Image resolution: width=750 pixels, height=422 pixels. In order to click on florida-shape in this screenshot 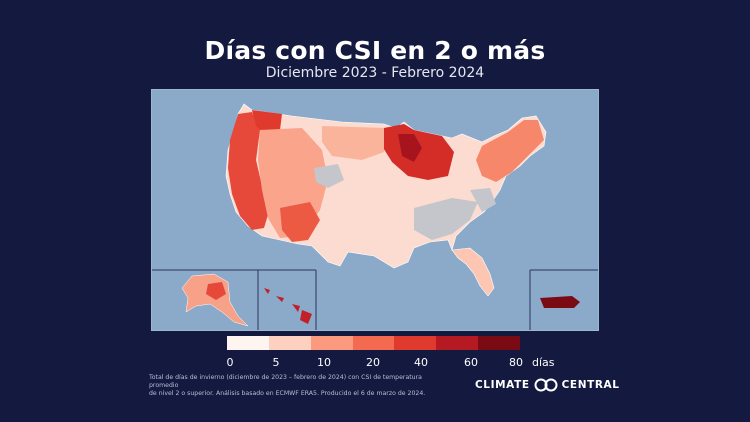, I will do `click(473, 272)`.